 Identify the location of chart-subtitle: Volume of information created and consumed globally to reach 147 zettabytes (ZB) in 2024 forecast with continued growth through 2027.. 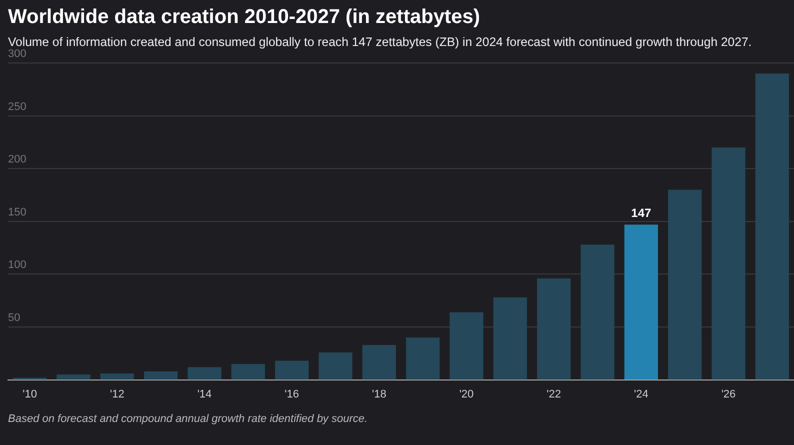
(380, 42).